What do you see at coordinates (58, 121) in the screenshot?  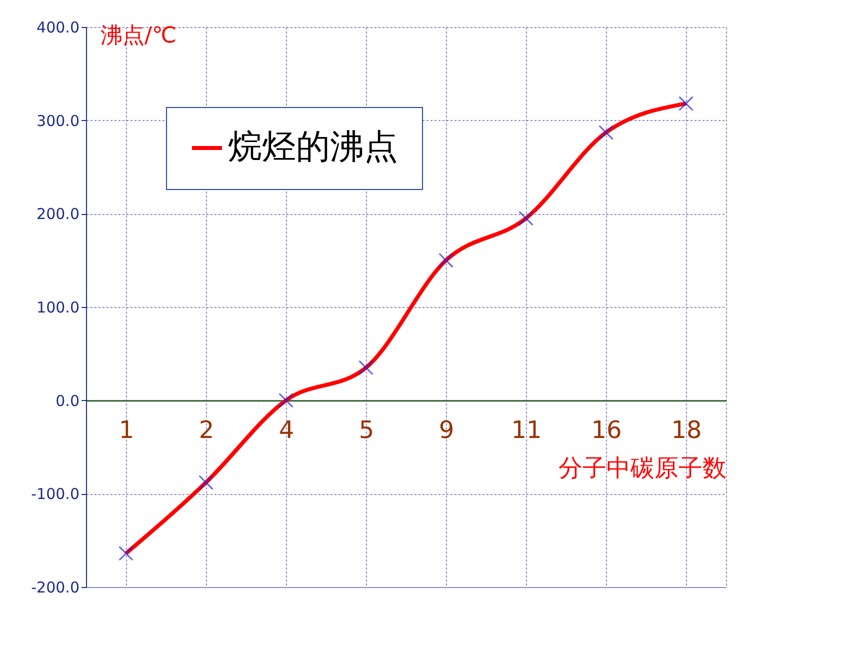 I see `y-tick-label: 300.0` at bounding box center [58, 121].